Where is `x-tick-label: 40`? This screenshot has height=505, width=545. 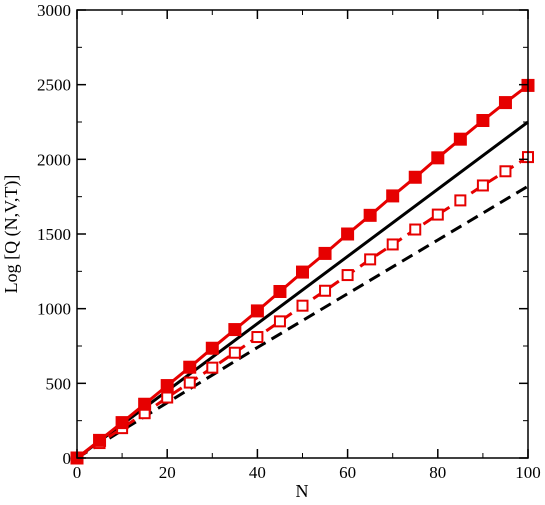 x-tick-label: 40 is located at coordinates (257, 472).